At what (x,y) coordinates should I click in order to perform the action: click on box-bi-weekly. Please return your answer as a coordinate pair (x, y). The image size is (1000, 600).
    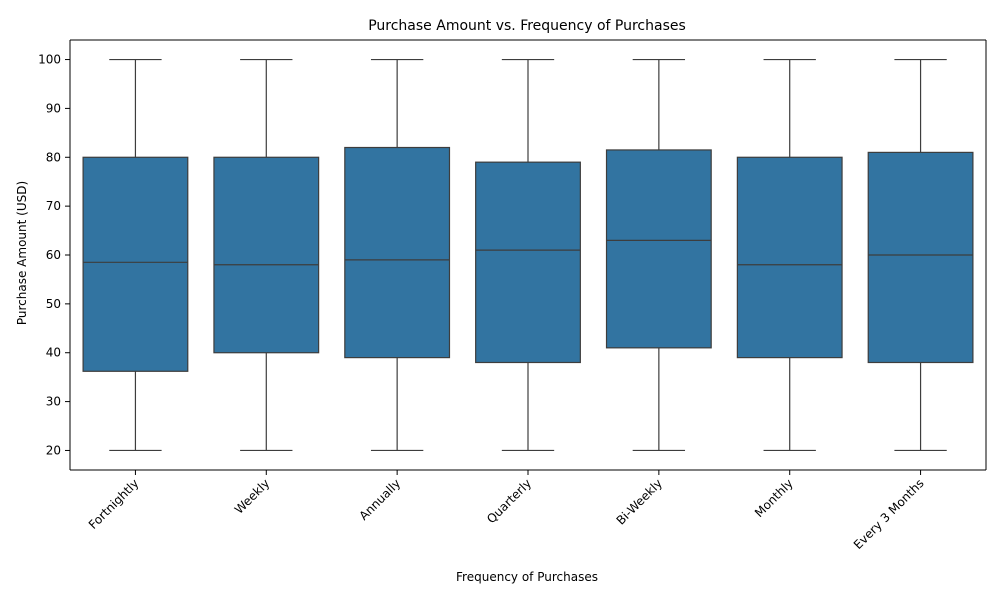
    Looking at the image, I should click on (658, 249).